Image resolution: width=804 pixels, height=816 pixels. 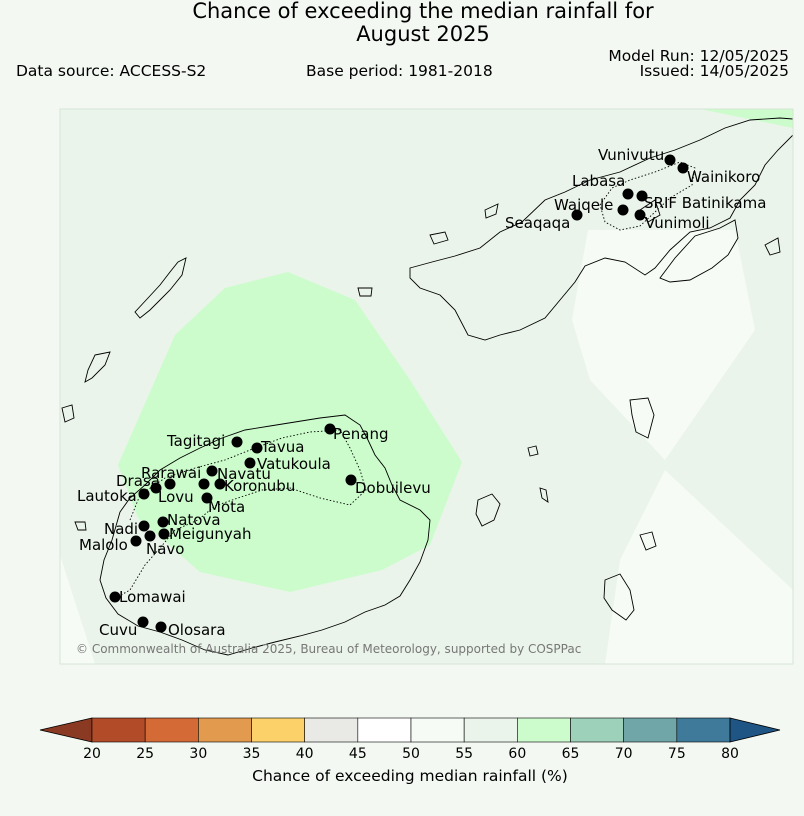 I want to click on station-label: Lovu, so click(x=176, y=497).